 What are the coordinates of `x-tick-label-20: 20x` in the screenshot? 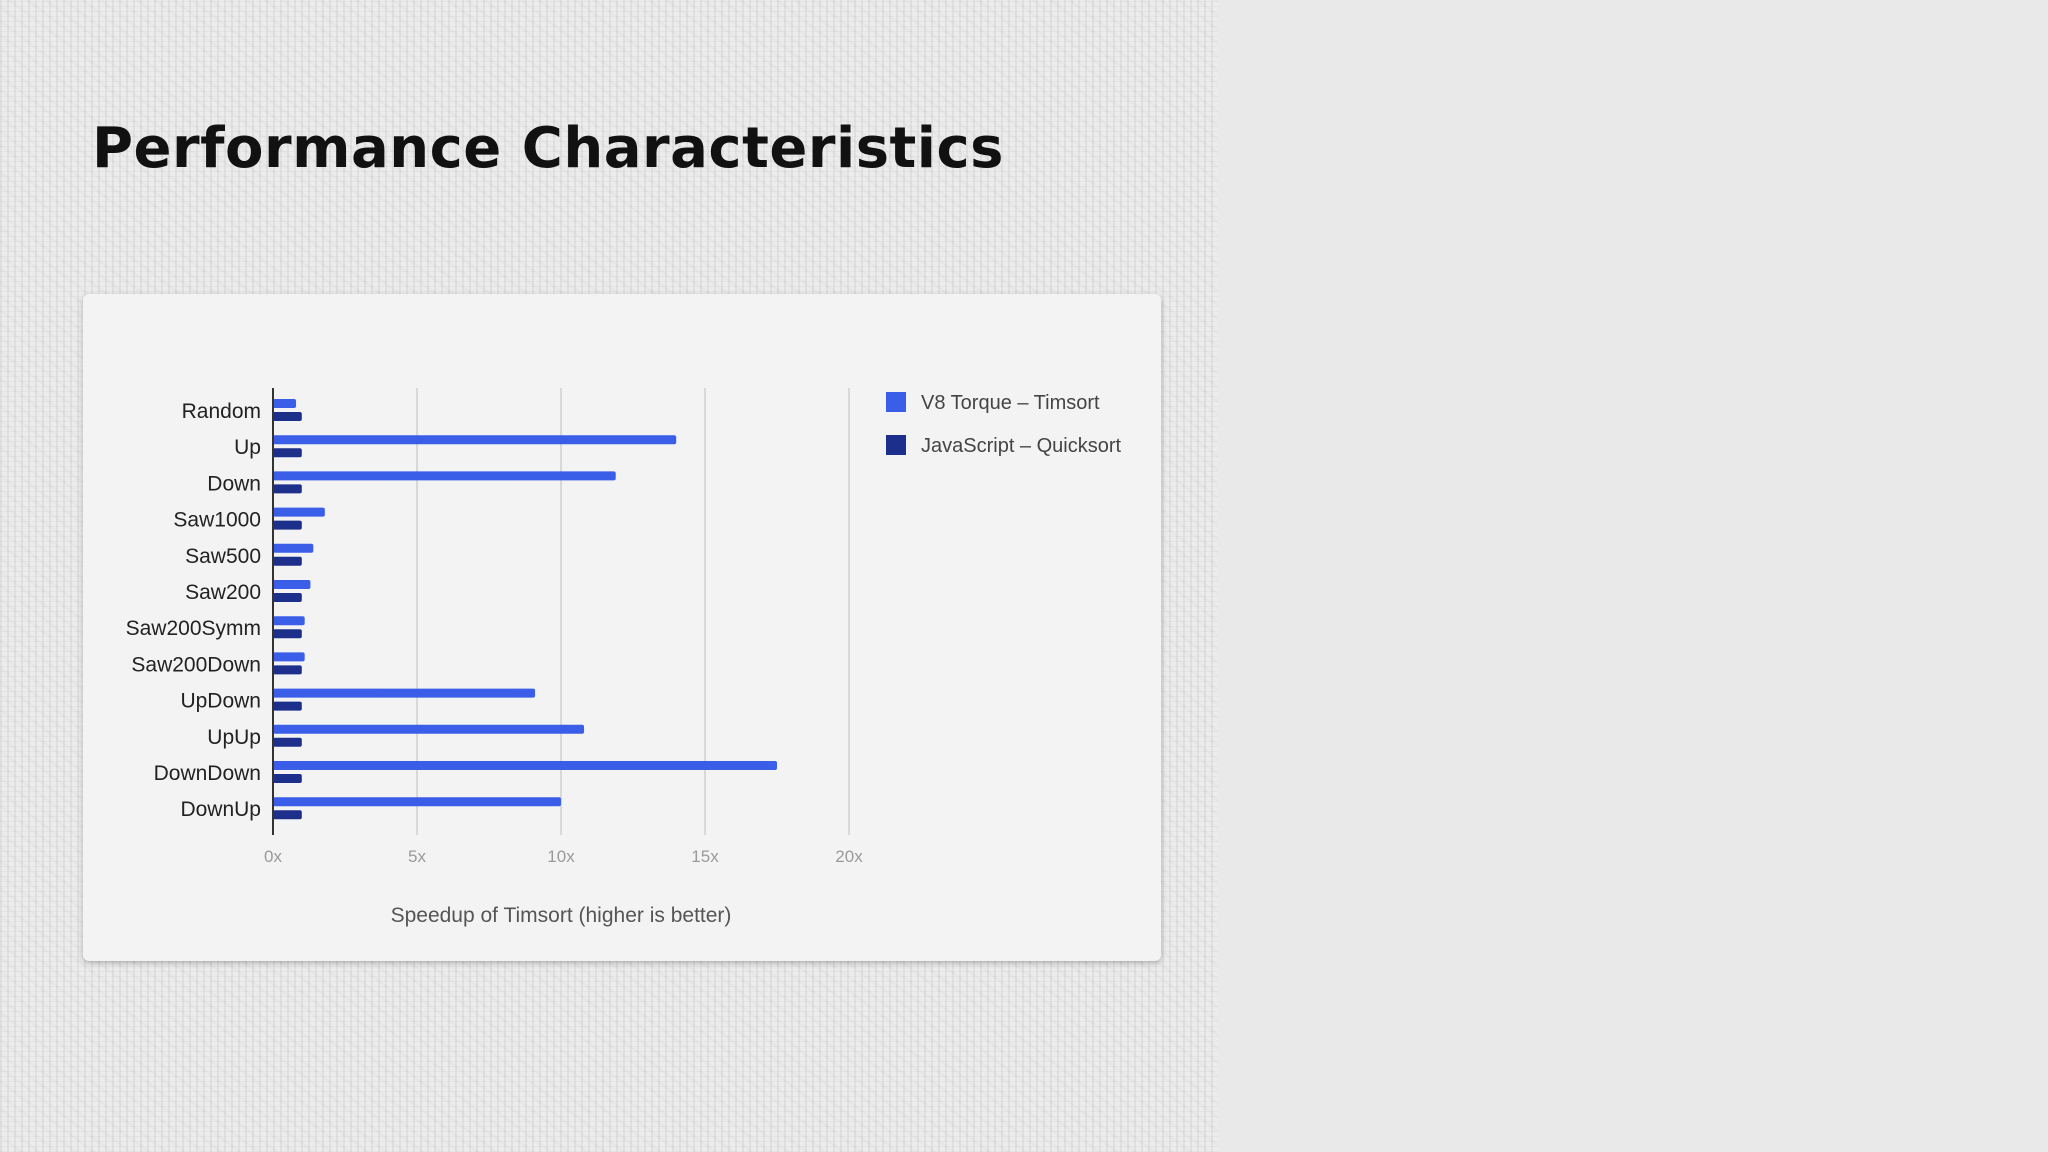 It's located at (849, 856).